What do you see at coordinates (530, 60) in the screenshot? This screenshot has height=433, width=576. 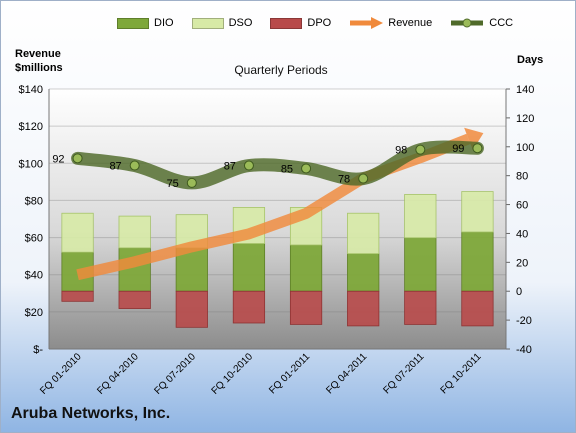 I see `right-axis-title: Days` at bounding box center [530, 60].